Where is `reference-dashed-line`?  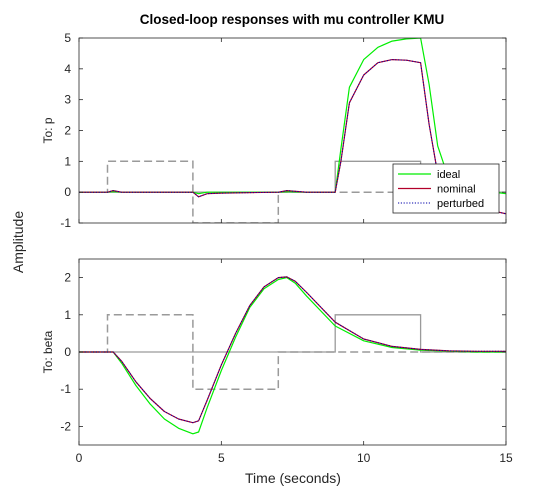 reference-dashed-line is located at coordinates (292, 352).